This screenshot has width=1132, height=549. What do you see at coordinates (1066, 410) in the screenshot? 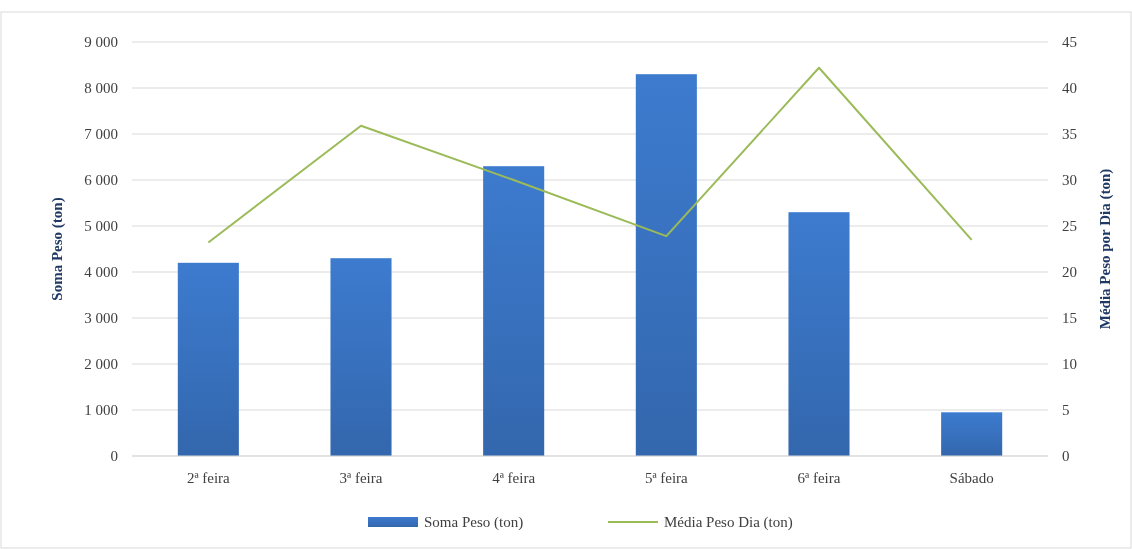
I see `y2-tick-label: 5` at bounding box center [1066, 410].